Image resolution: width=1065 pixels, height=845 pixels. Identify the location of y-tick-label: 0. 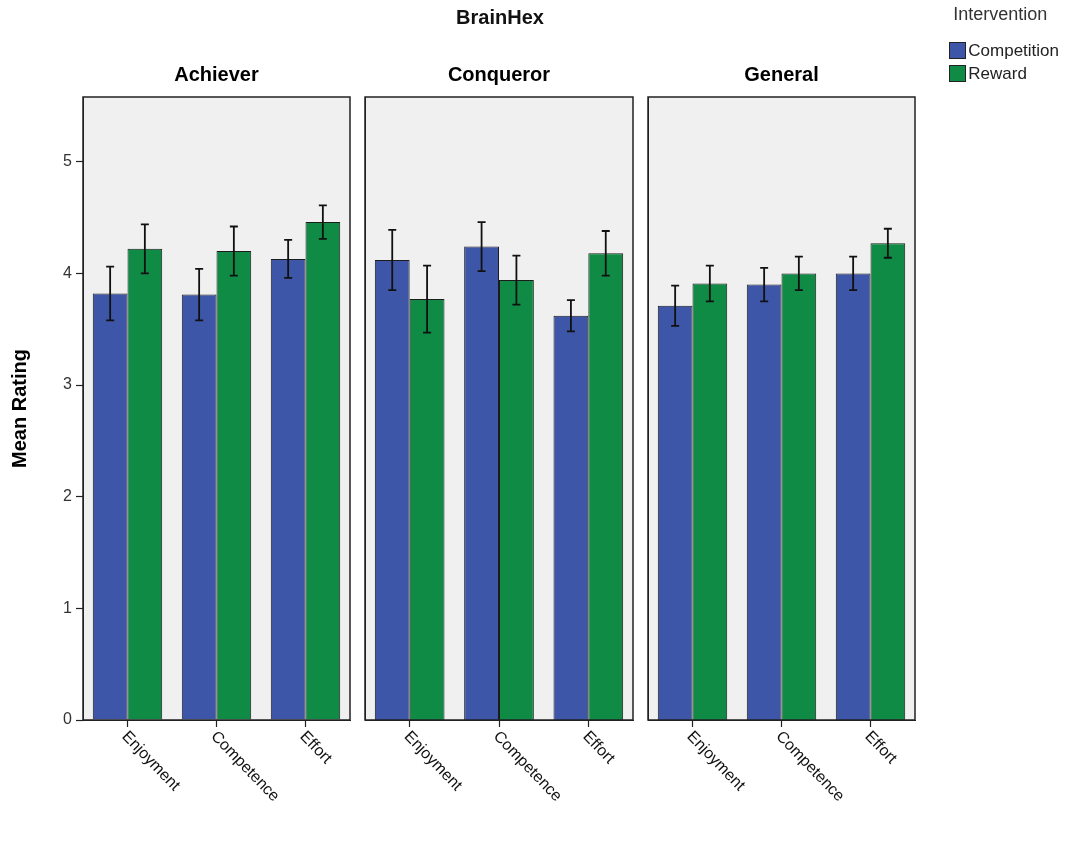
(68, 719).